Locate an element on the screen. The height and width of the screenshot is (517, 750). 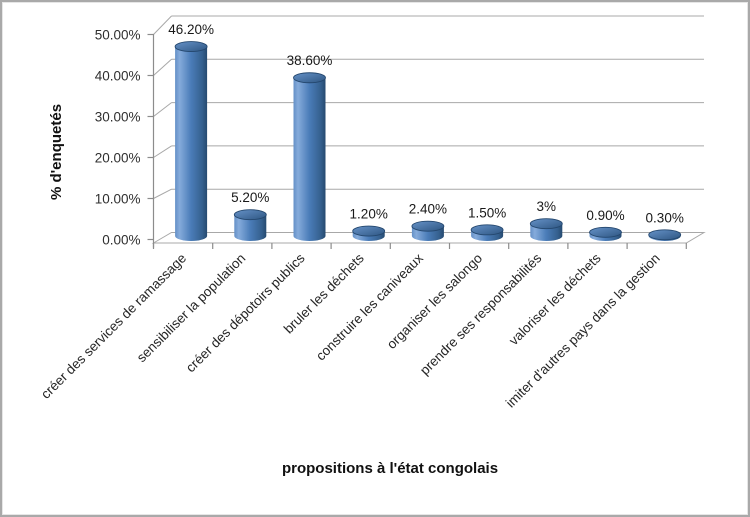
x-axis-title: propositions à l'état congolais is located at coordinates (390, 468).